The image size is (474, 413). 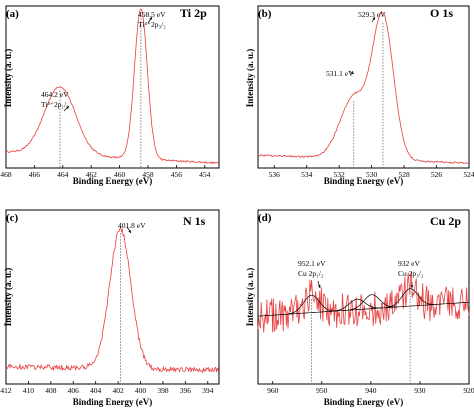 What do you see at coordinates (404, 174) in the screenshot?
I see `x-tick-label: 528` at bounding box center [404, 174].